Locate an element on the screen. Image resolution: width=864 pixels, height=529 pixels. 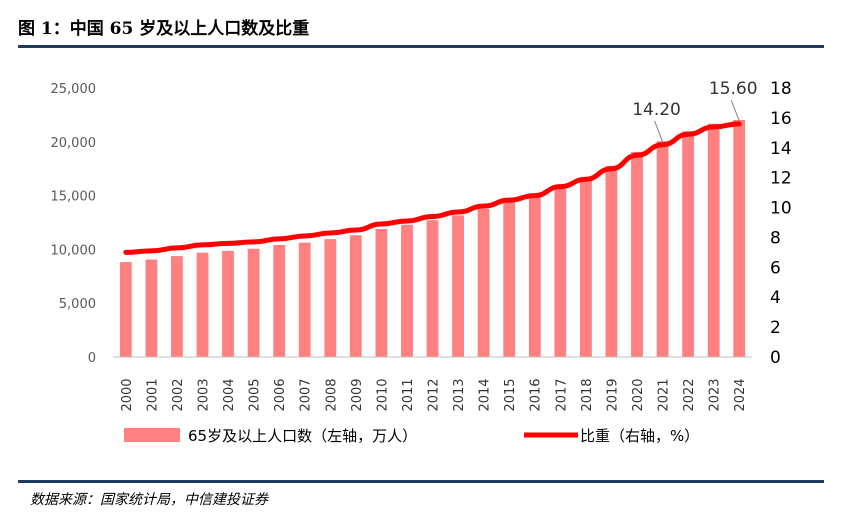
x-tick-2021: 2021 is located at coordinates (664, 394).